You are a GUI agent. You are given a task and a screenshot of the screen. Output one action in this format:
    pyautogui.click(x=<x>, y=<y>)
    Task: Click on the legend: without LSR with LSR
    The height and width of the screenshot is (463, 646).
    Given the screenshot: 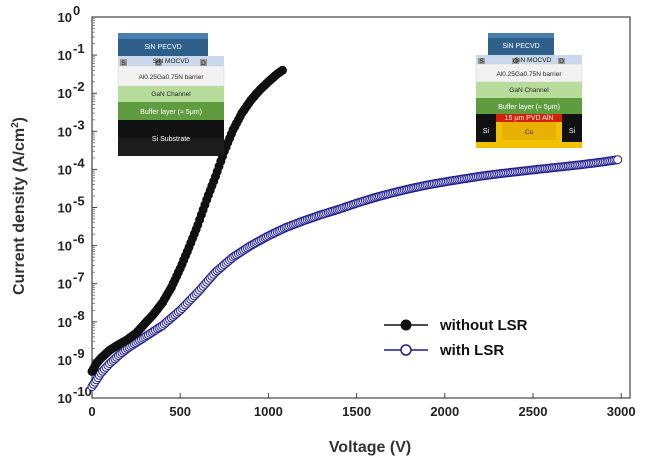 What is the action you would take?
    pyautogui.click(x=456, y=338)
    